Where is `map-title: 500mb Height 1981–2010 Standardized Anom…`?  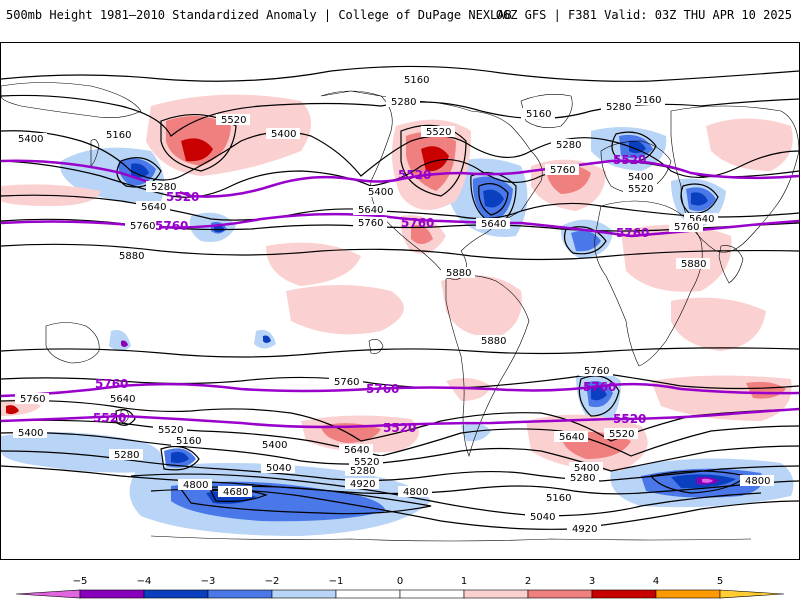 map-title: 500mb Height 1981–2010 Standardized Anom… is located at coordinates (259, 15).